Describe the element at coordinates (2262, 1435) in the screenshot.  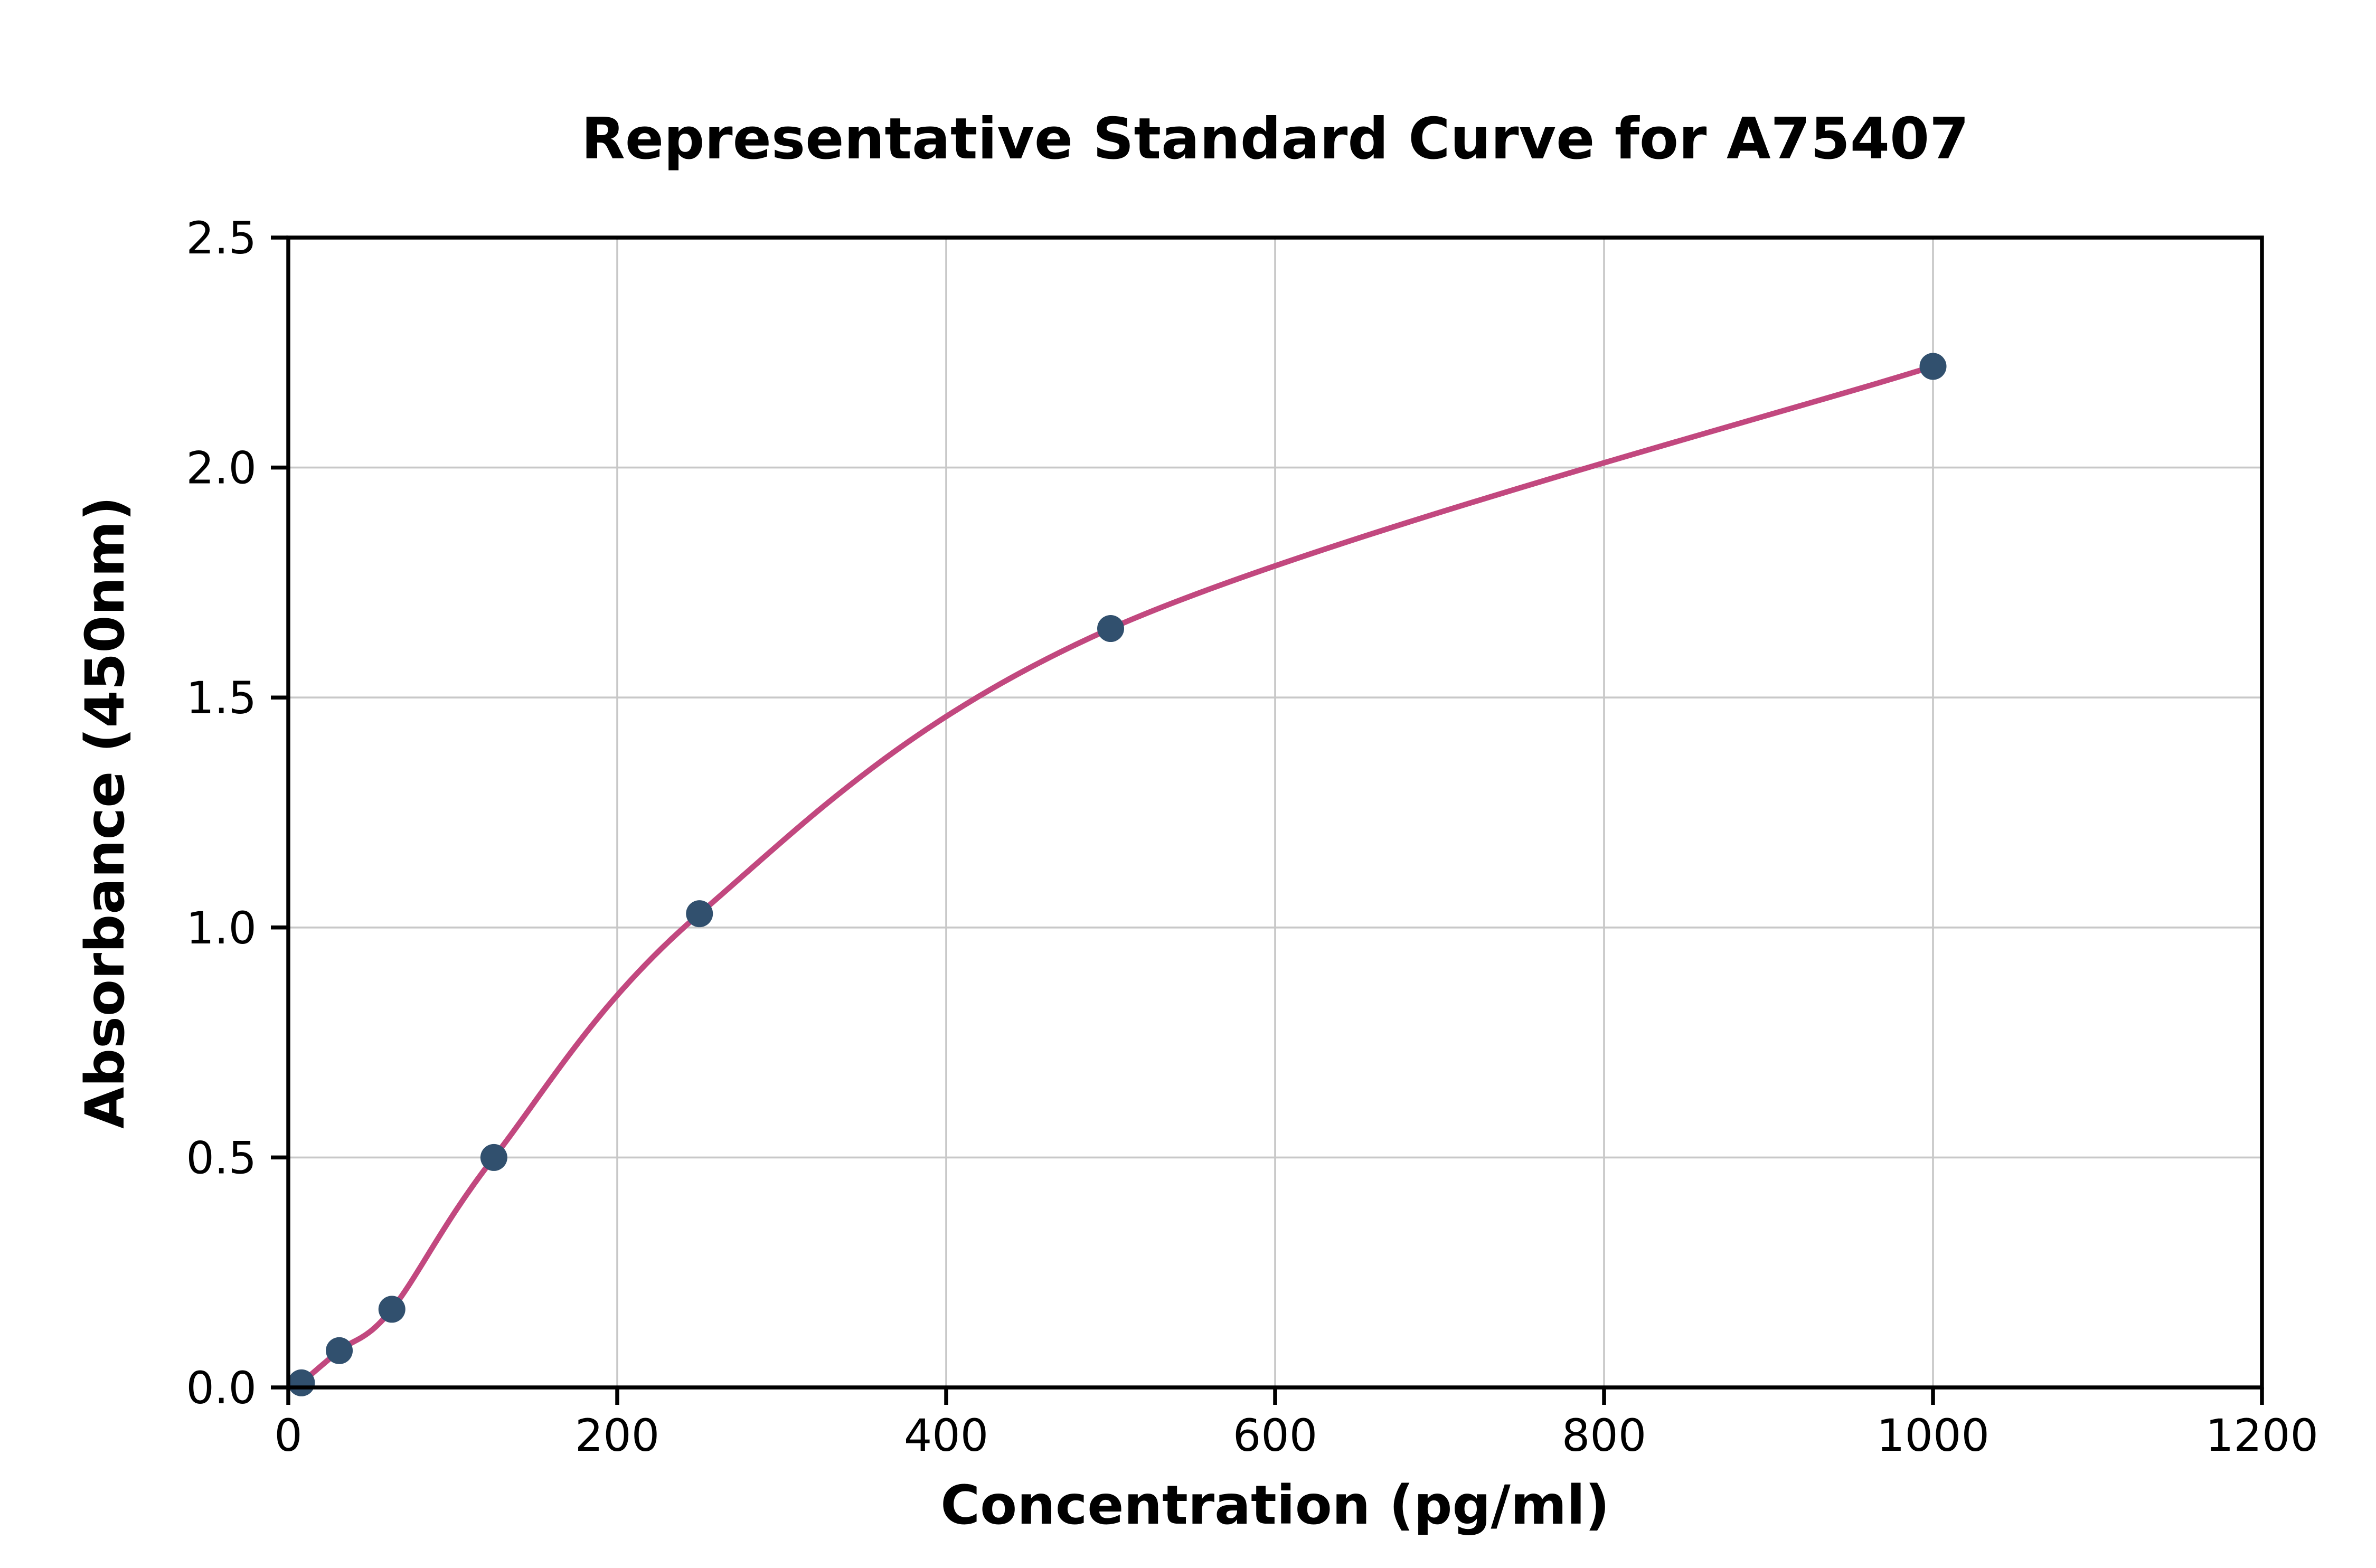
I see `x-tick-label: 1200` at that location.